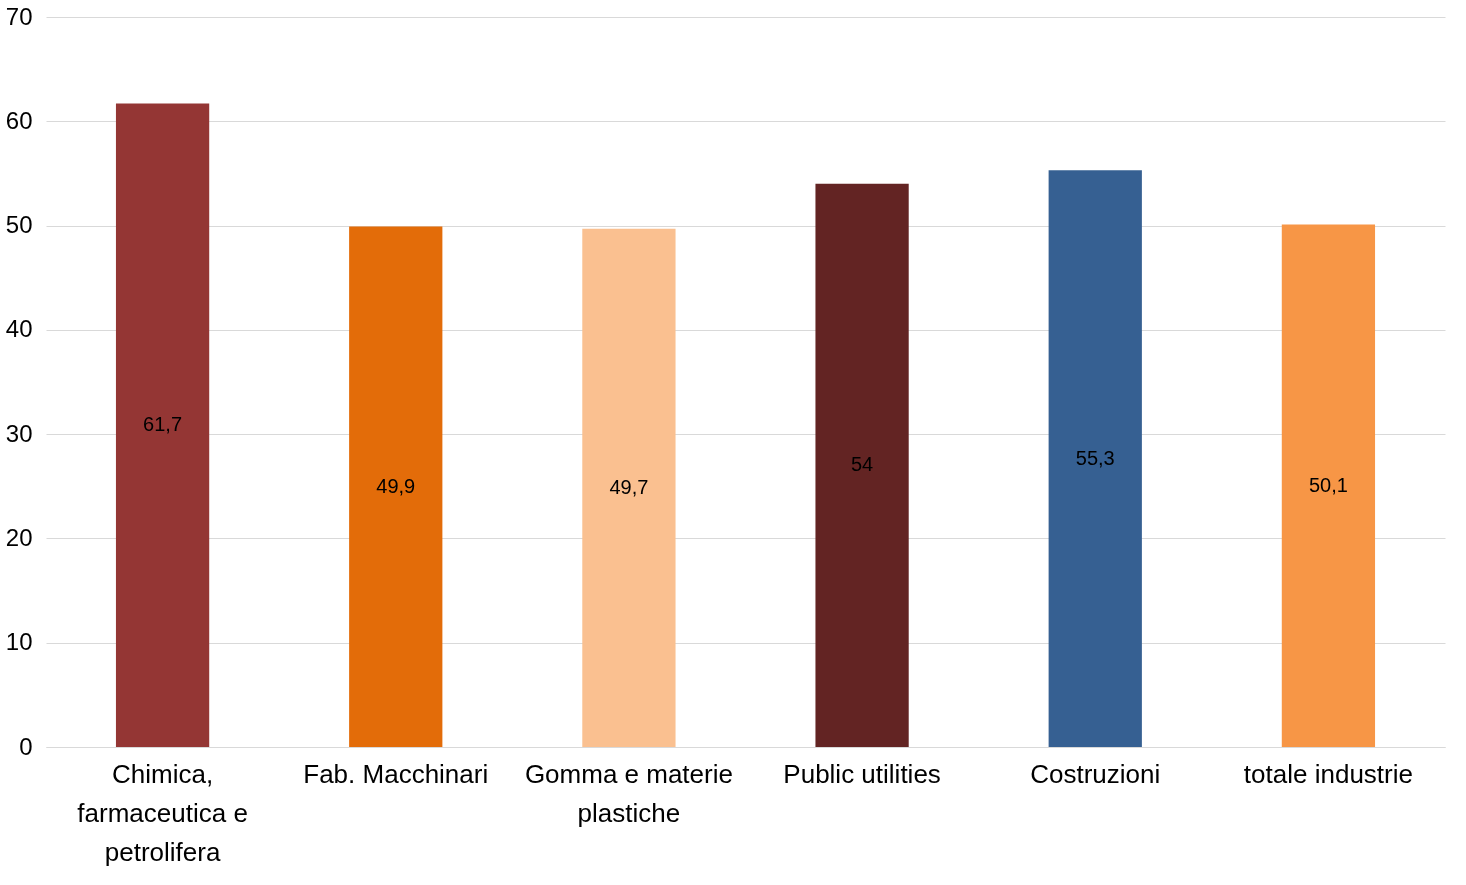 The height and width of the screenshot is (885, 1466). What do you see at coordinates (26, 746) in the screenshot?
I see `y-tick-label: 0` at bounding box center [26, 746].